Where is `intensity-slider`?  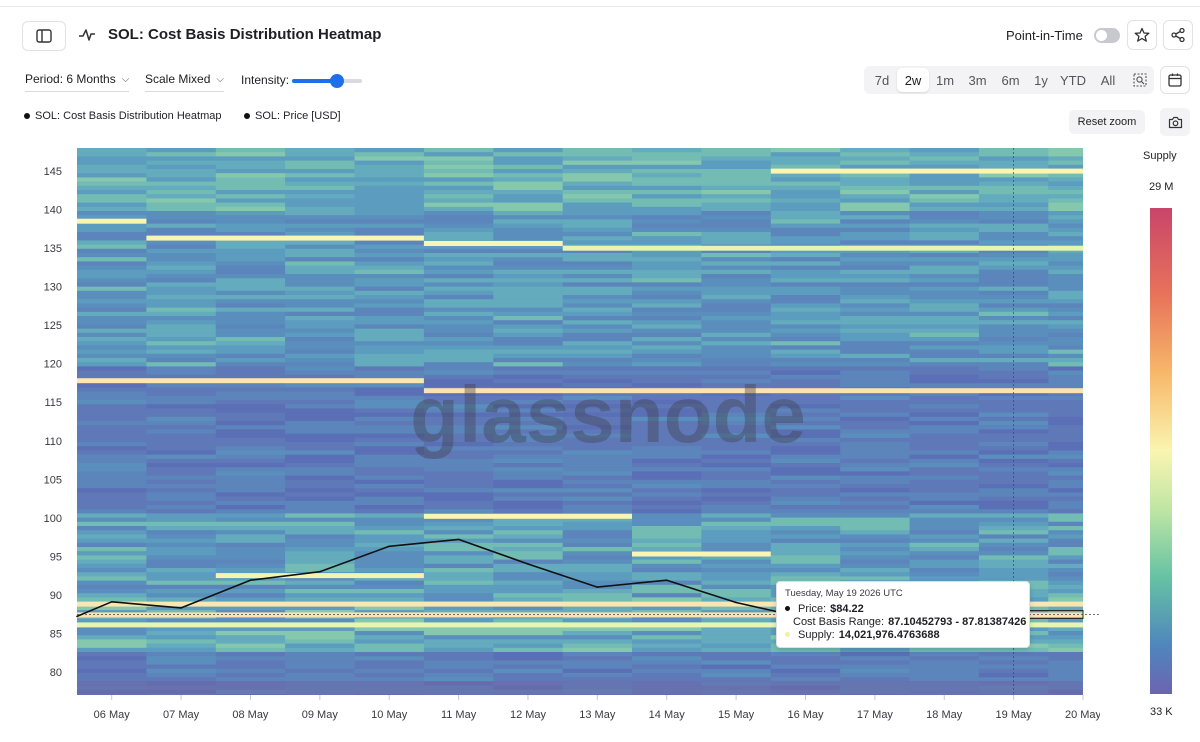
intensity-slider is located at coordinates (327, 81).